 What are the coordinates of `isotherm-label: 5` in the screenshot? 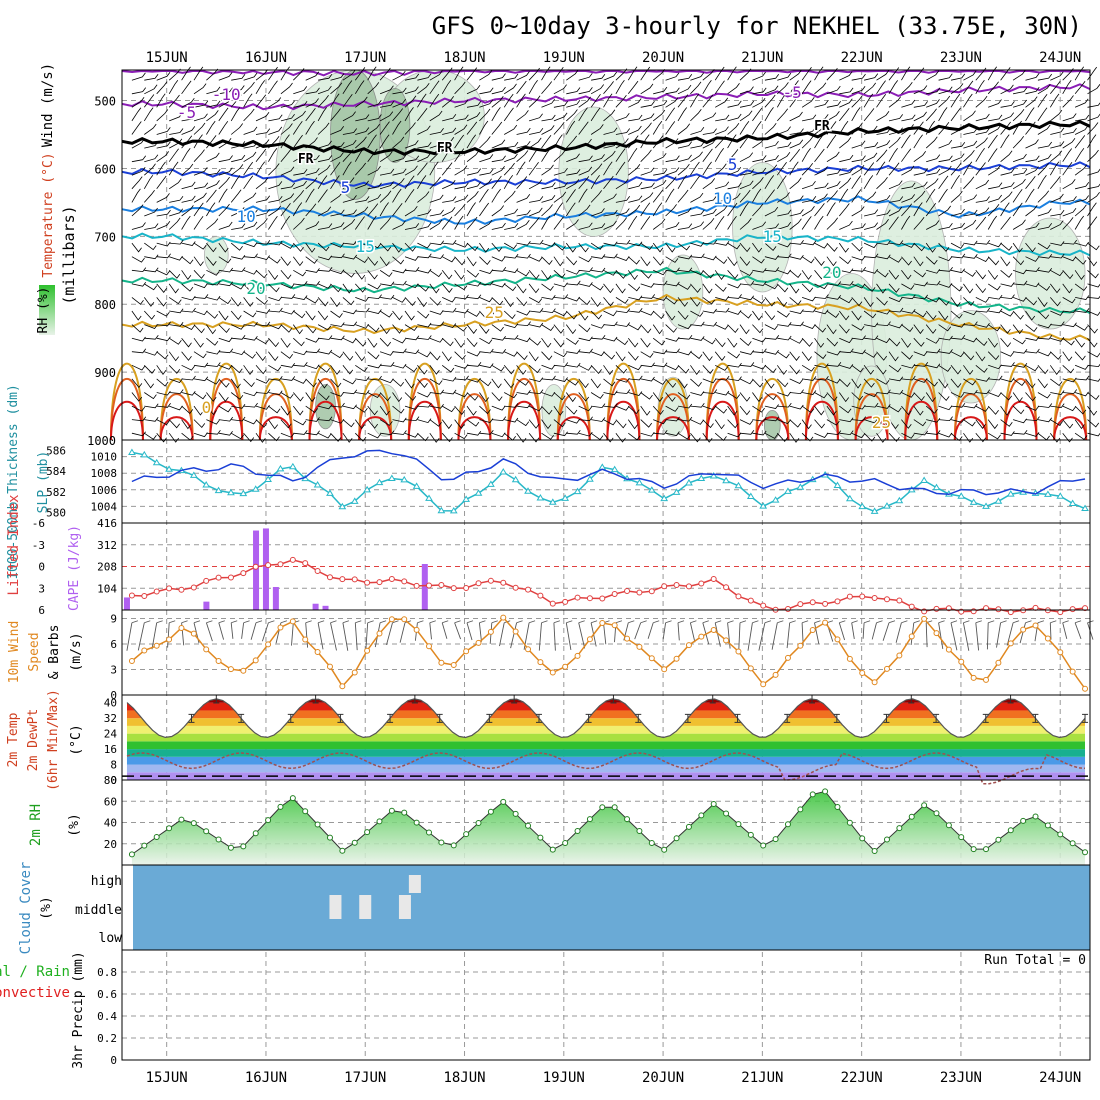 It's located at (733, 164).